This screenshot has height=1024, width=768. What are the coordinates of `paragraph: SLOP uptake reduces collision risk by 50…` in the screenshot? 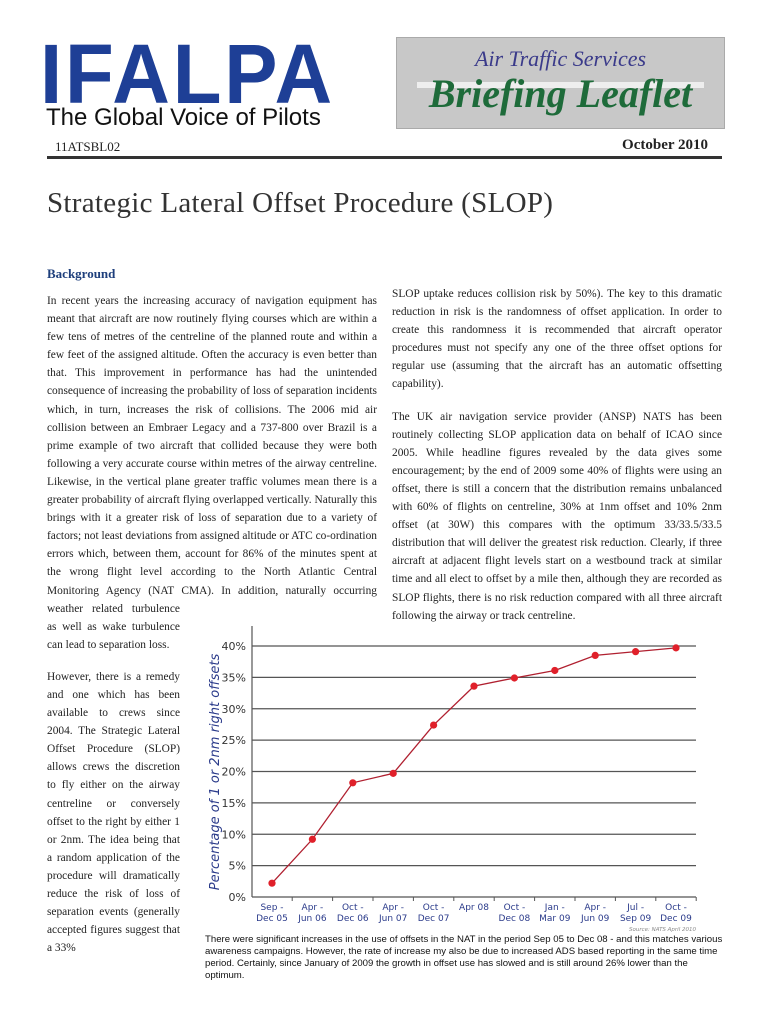 It's located at (557, 339).